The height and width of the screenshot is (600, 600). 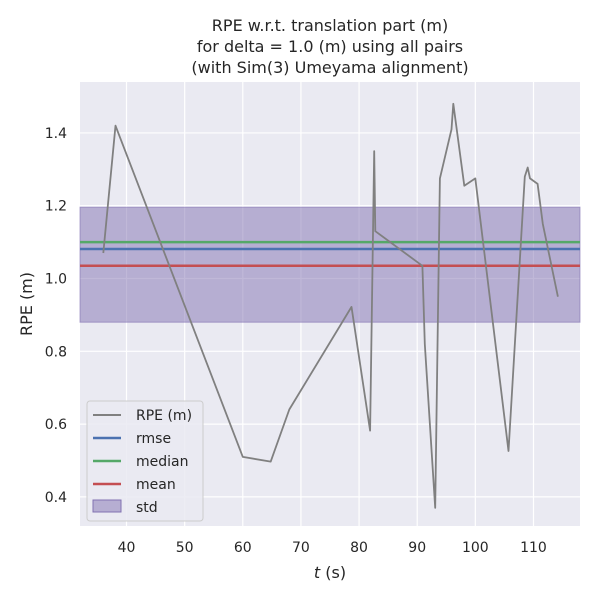 I want to click on x-tick-label: 60, so click(x=243, y=548).